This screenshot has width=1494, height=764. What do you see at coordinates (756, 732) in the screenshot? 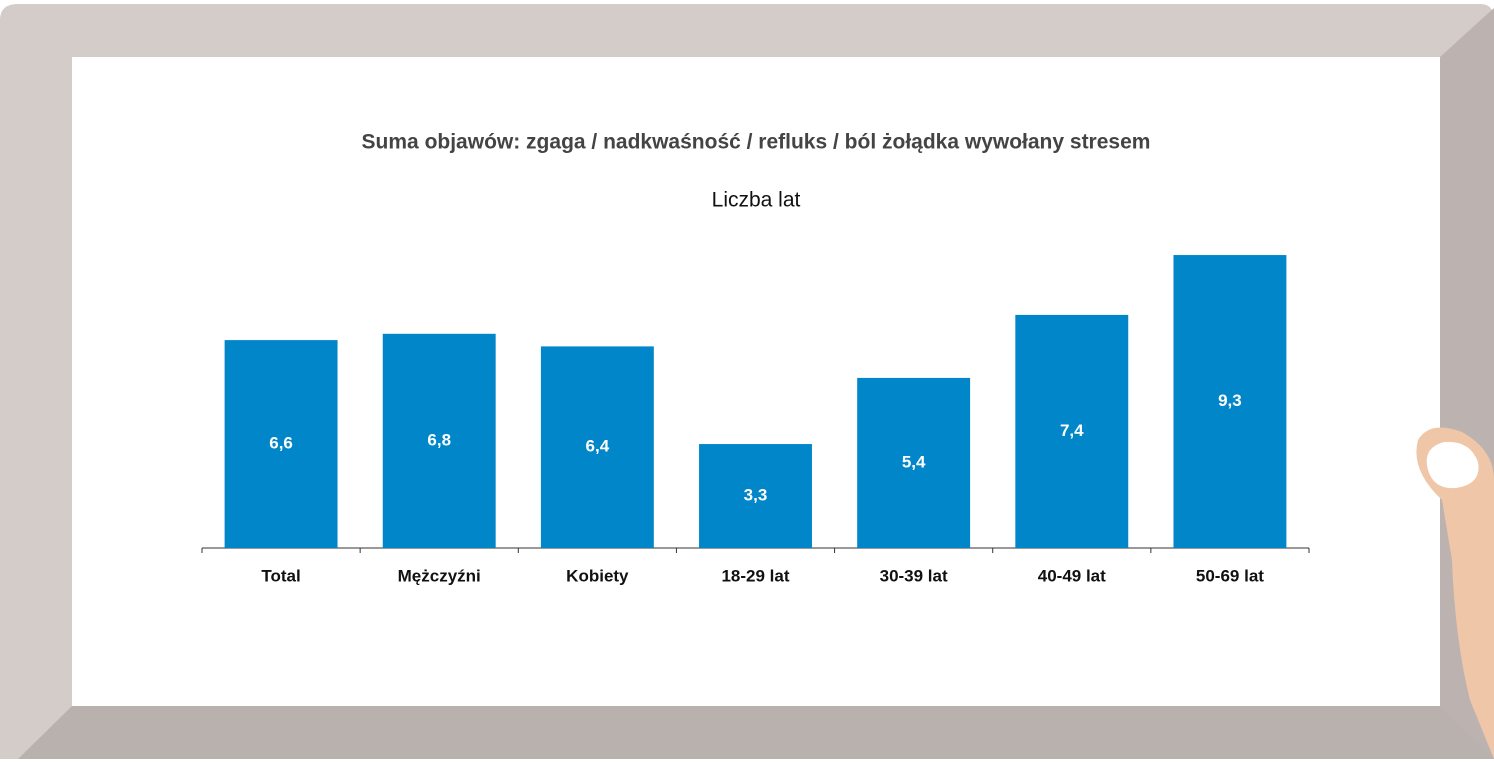
I see `tablet-bottom` at bounding box center [756, 732].